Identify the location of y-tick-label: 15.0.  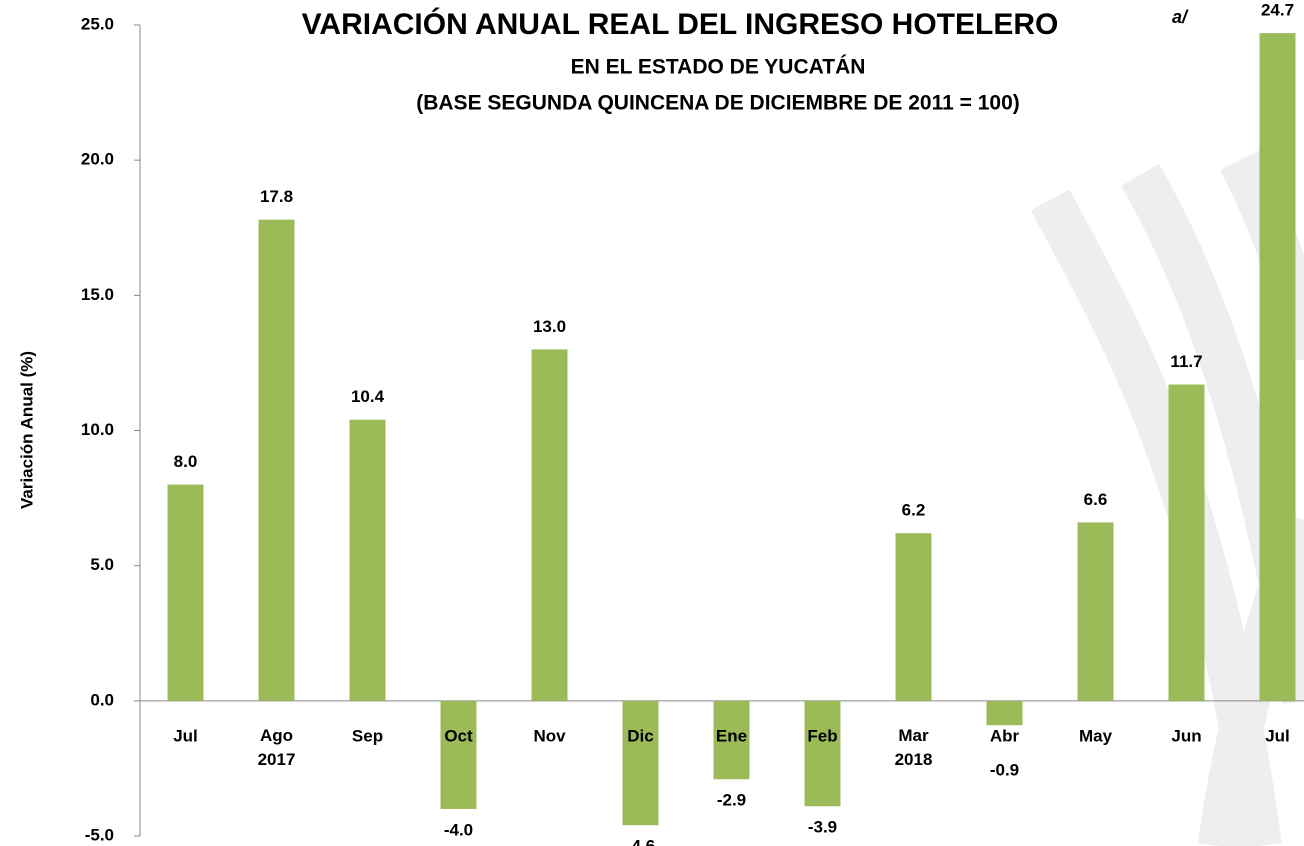
(97, 294).